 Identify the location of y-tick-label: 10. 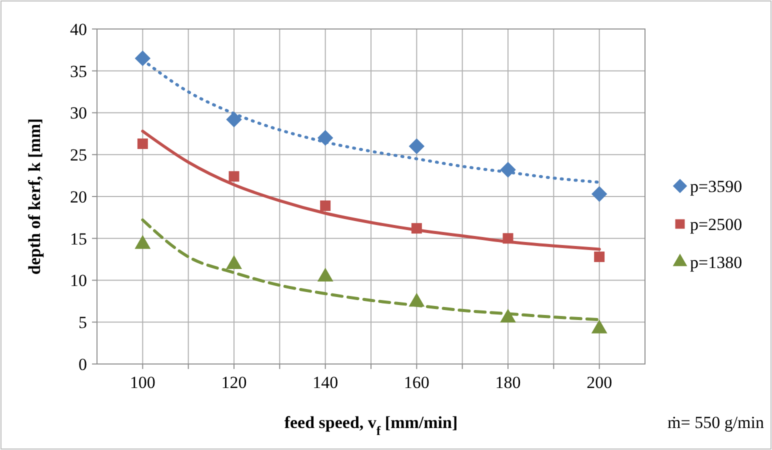
(78, 280).